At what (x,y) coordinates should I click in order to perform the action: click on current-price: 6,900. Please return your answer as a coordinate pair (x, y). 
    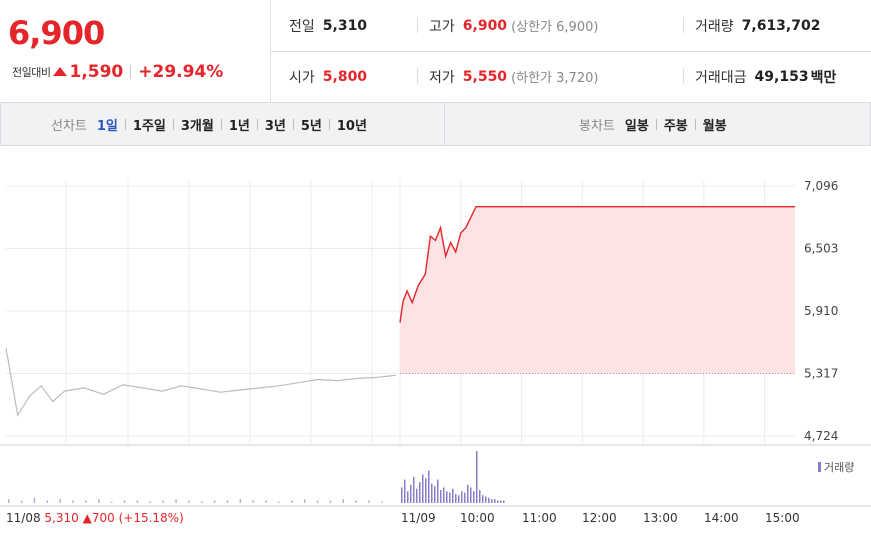
    Looking at the image, I should click on (56, 33).